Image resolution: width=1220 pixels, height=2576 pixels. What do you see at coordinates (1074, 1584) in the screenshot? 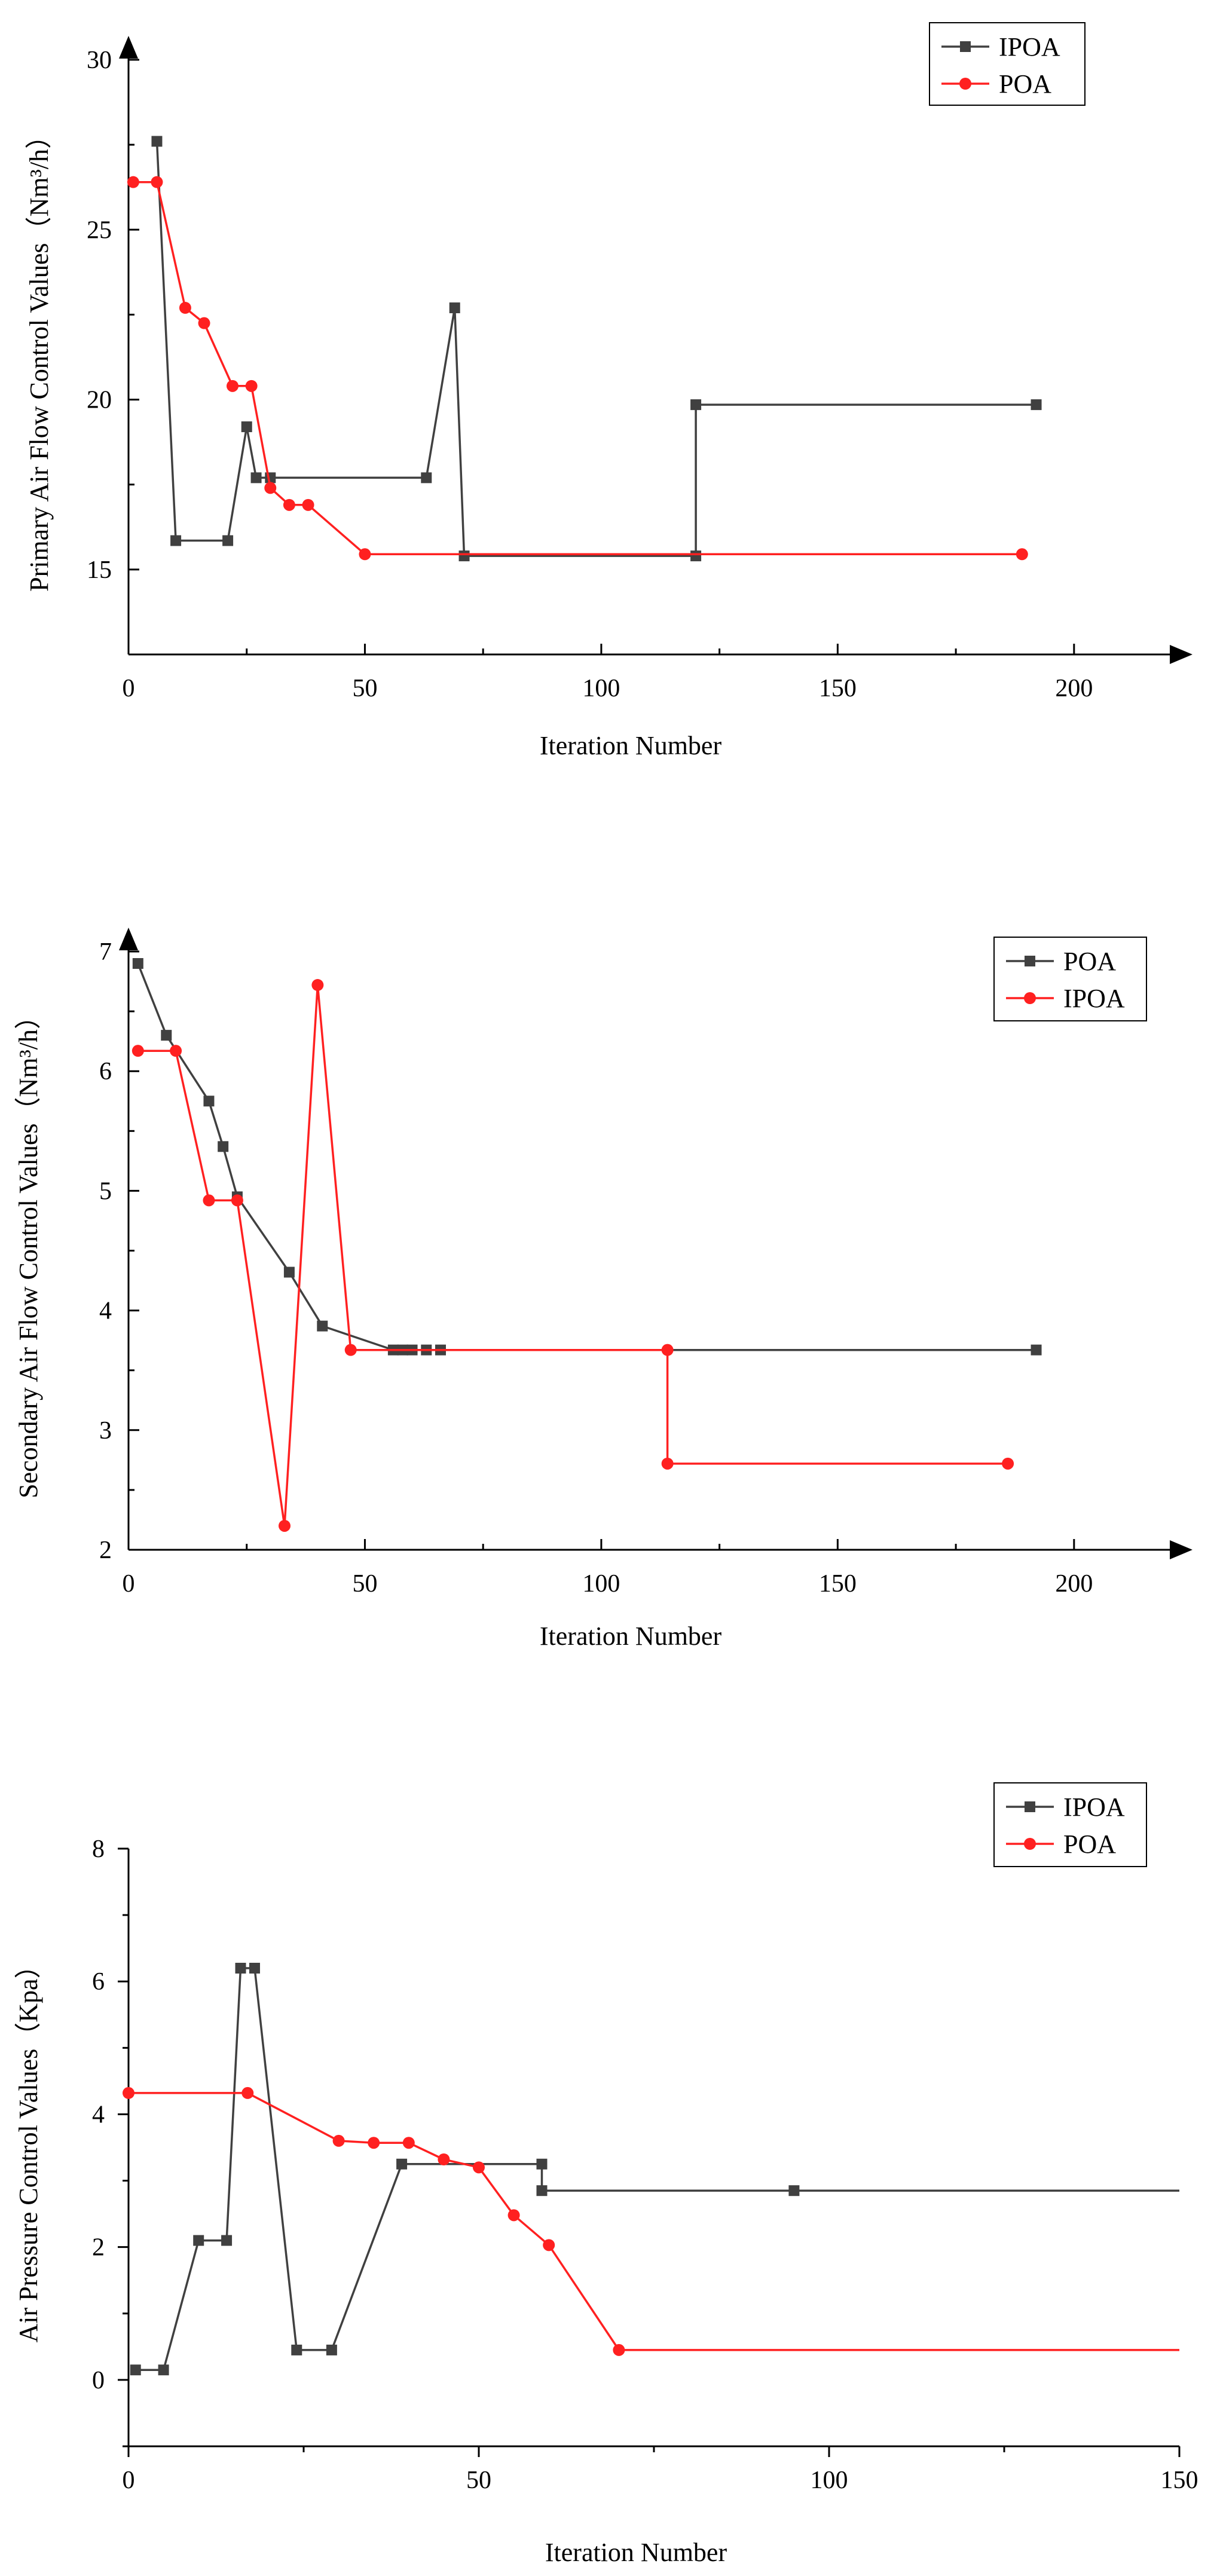
I see `x-tick-label: 200` at bounding box center [1074, 1584].